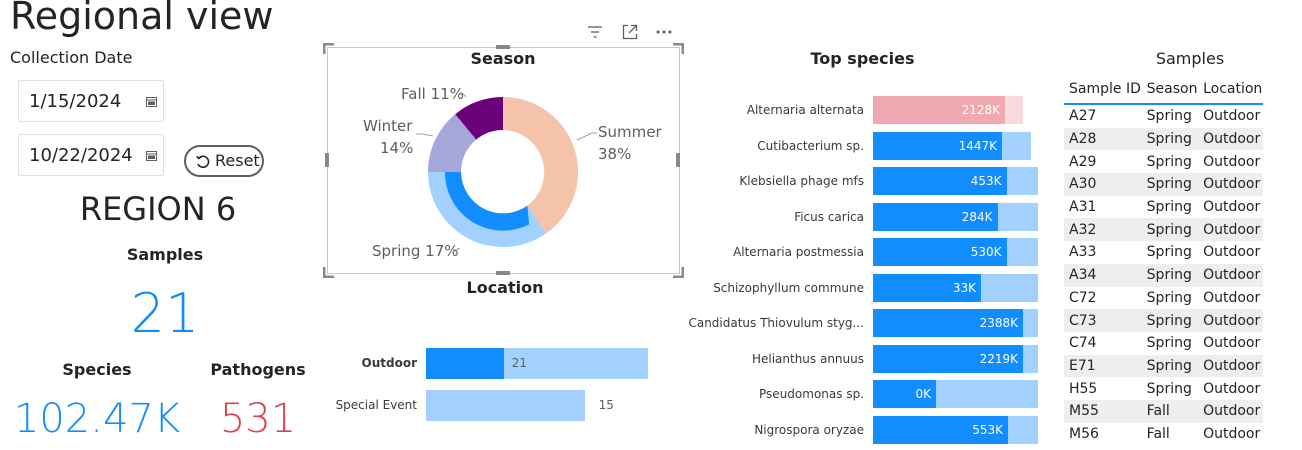 The height and width of the screenshot is (450, 1302). I want to click on samples-kpi-value: 21, so click(165, 313).